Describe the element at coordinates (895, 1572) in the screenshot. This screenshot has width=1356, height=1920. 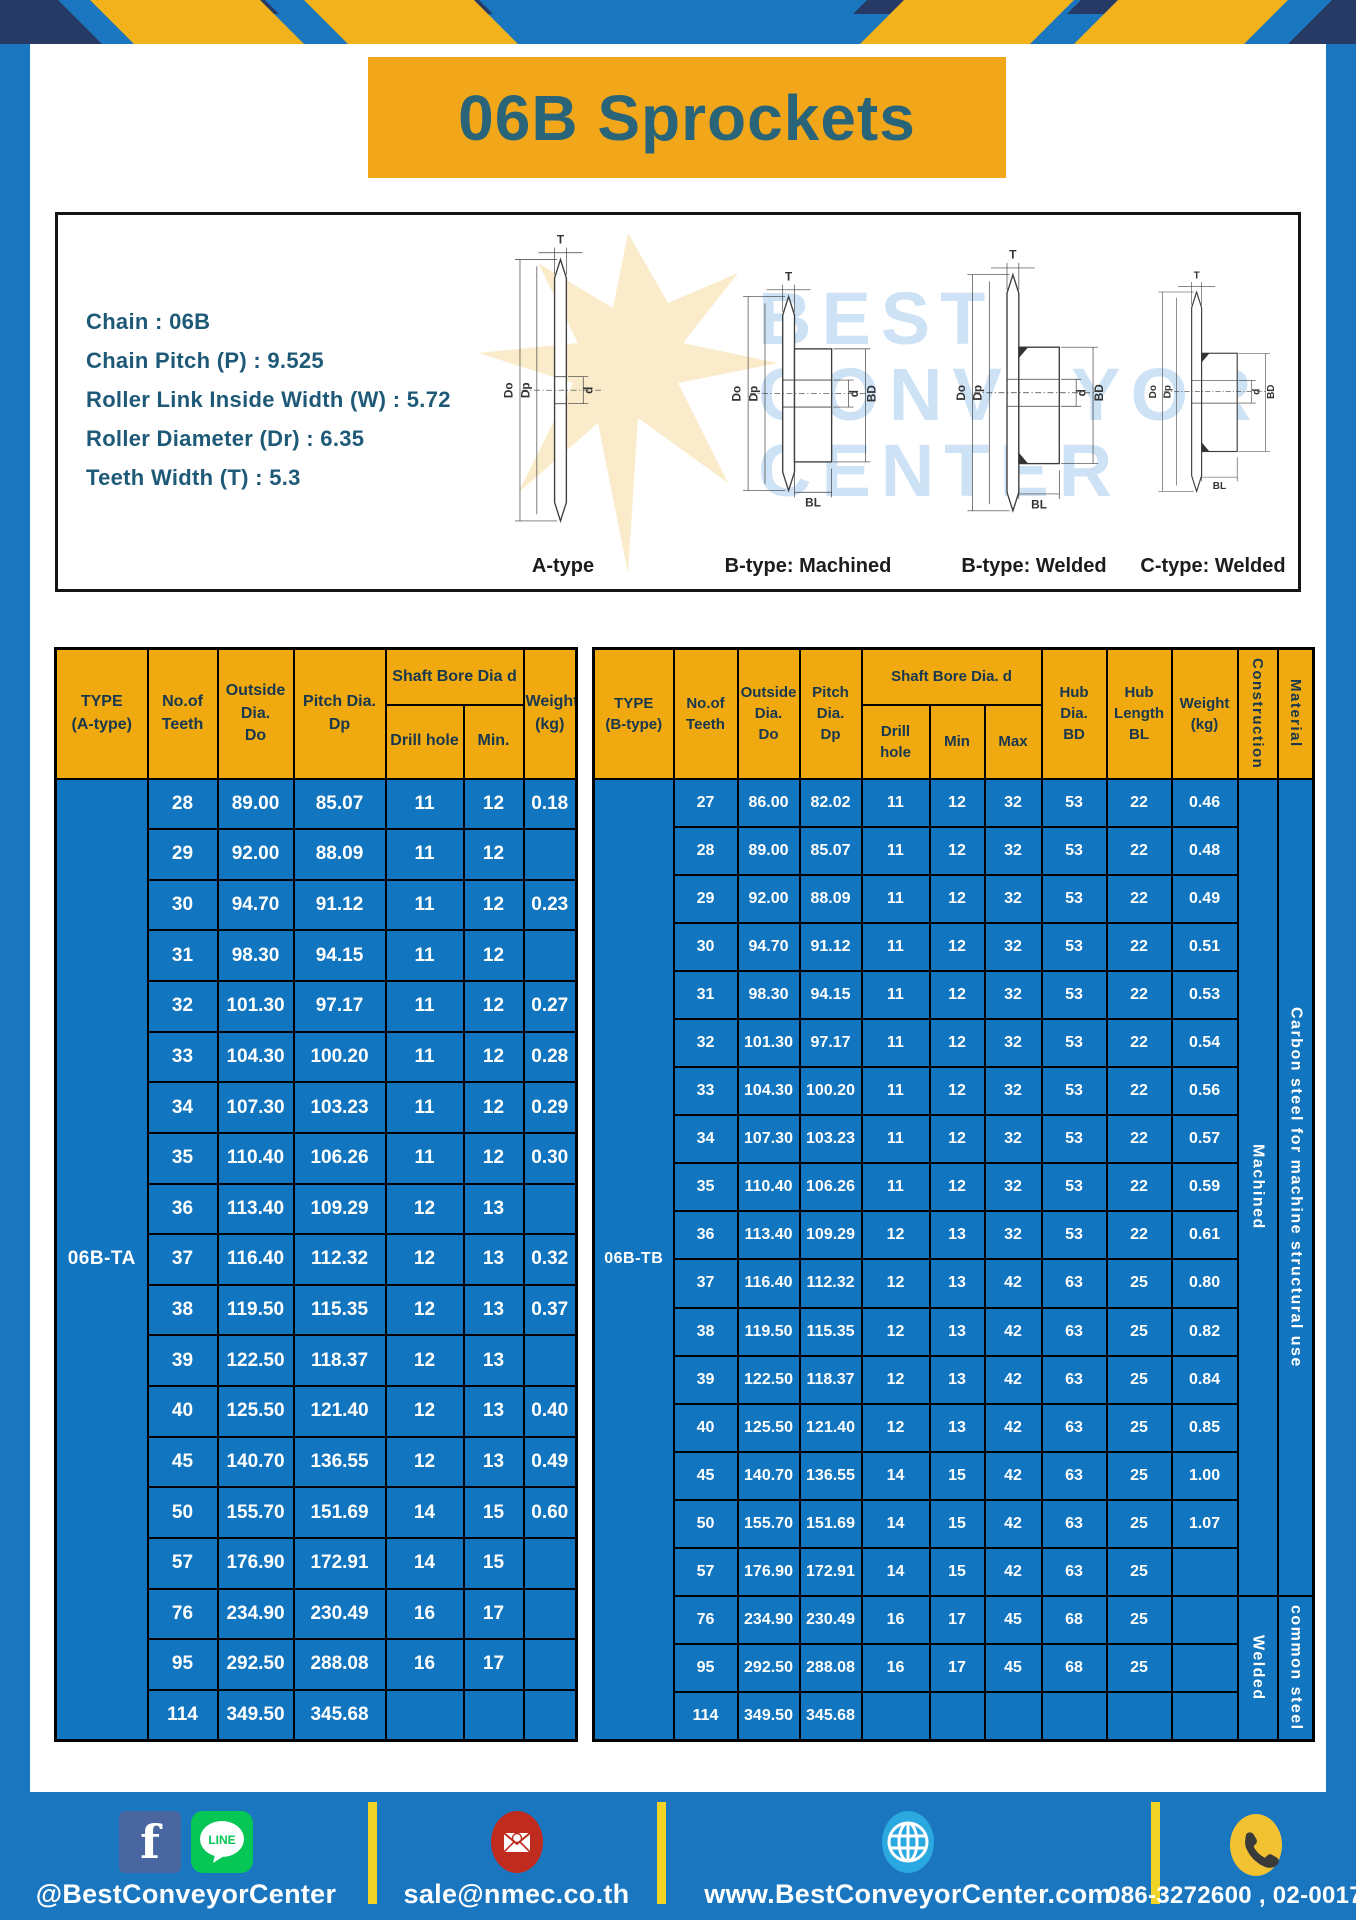
I see `table-cell: 14` at that location.